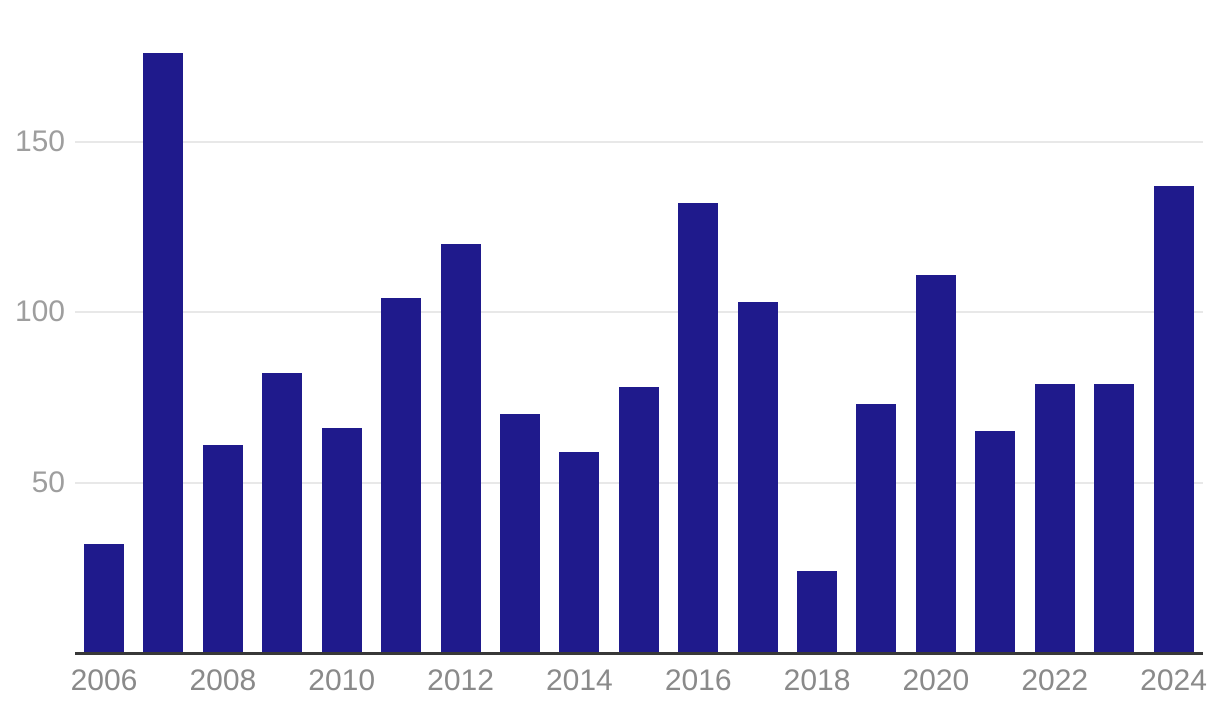 This screenshot has height=716, width=1220. Describe the element at coordinates (817, 680) in the screenshot. I see `x-tick-label: 2018` at that location.